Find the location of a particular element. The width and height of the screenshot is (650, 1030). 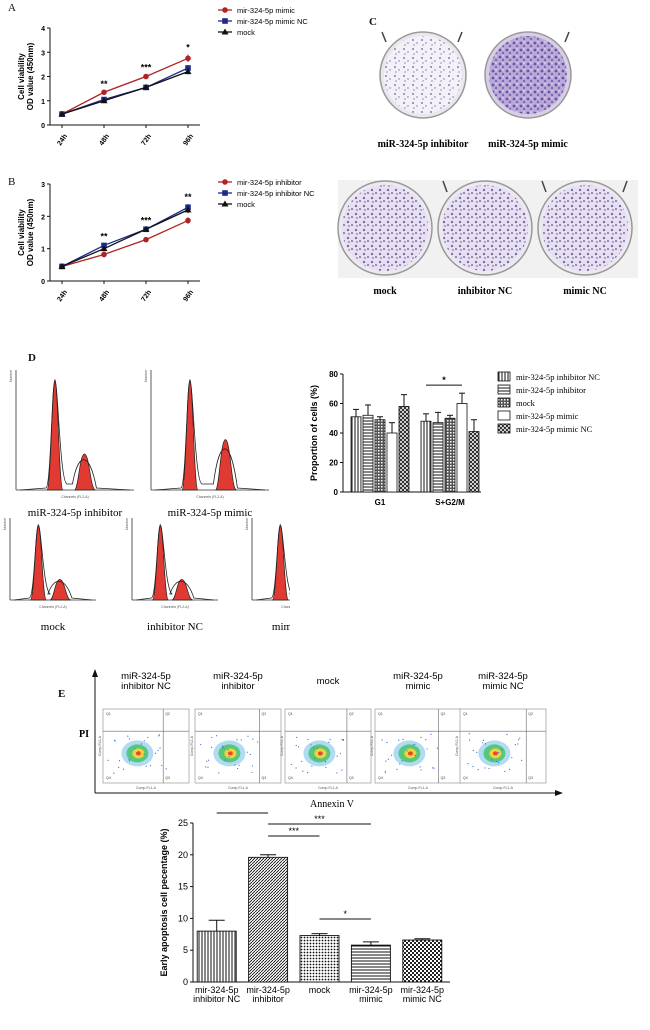

flow-label: inhibitor is located at coordinates (237, 686).